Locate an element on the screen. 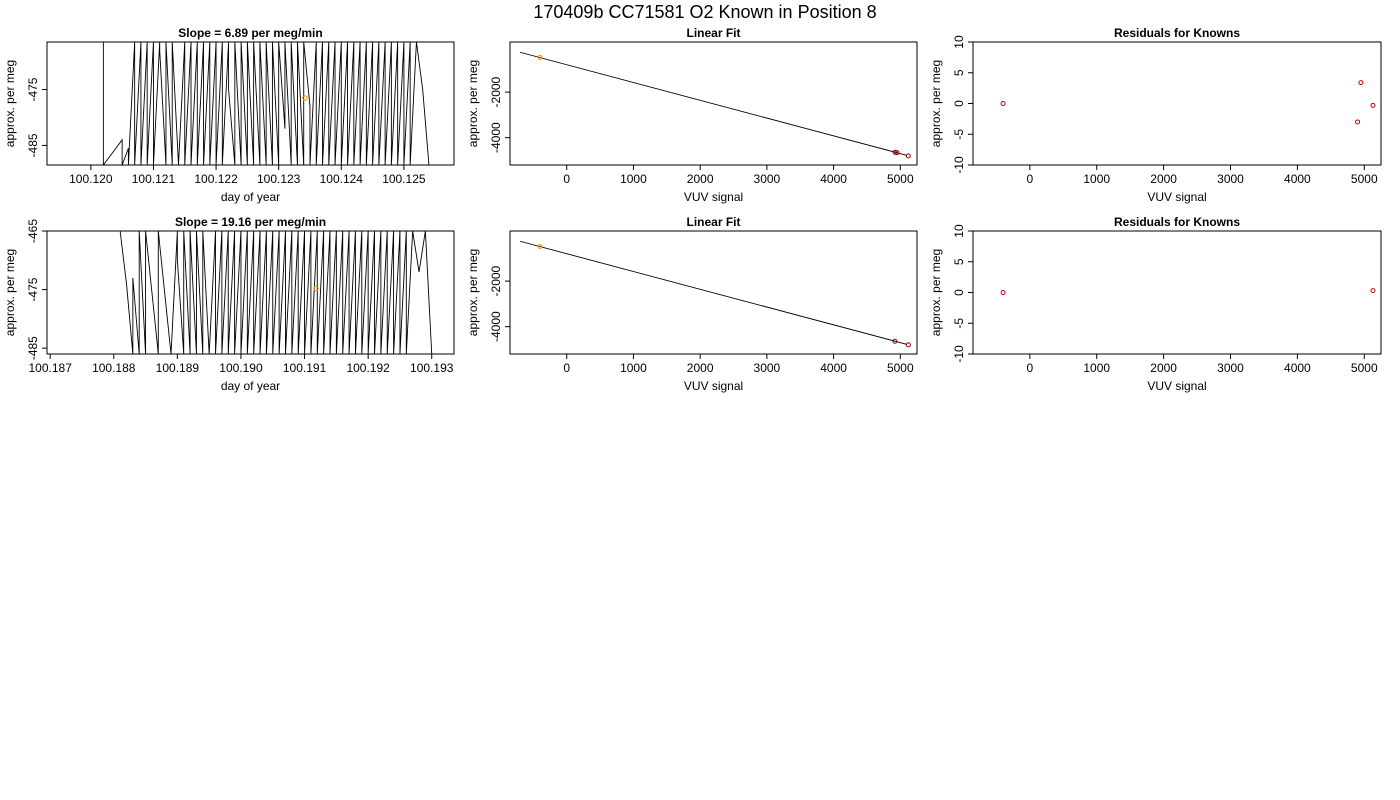 The height and width of the screenshot is (800, 1400). chart-title: Slope = 6.89 per meg/min is located at coordinates (250, 33).